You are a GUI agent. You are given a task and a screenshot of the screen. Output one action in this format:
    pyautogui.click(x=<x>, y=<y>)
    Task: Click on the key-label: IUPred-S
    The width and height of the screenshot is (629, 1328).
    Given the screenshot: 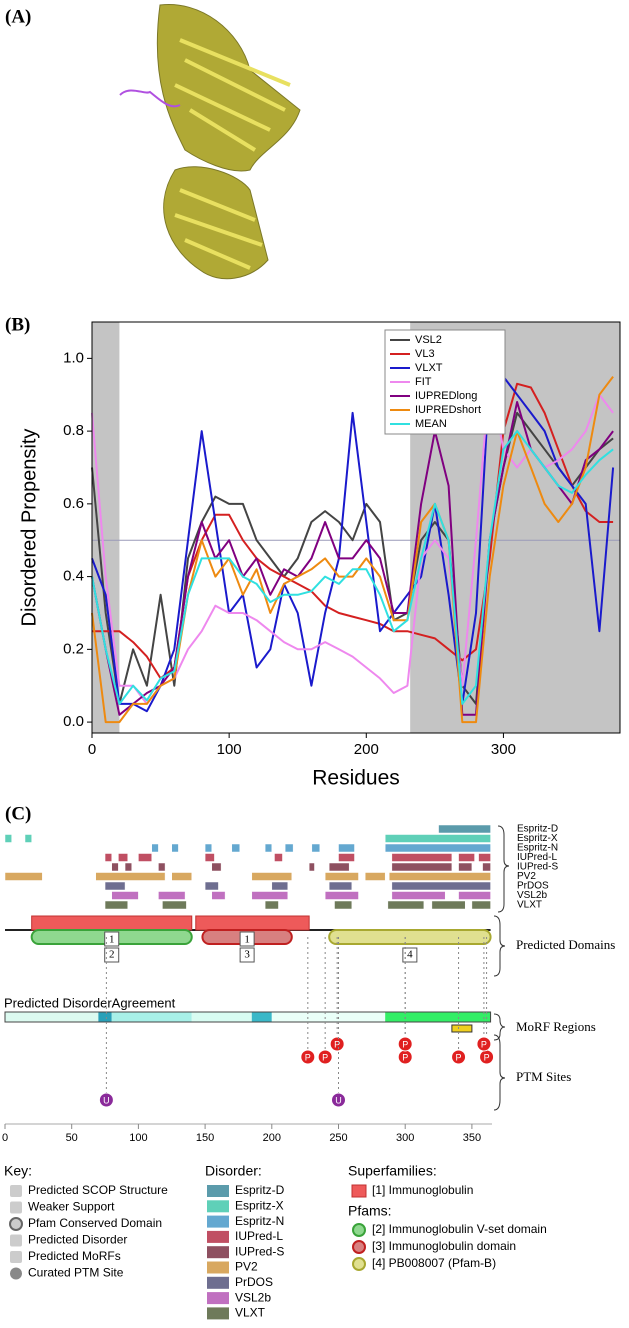 What is the action you would take?
    pyautogui.click(x=259, y=1251)
    